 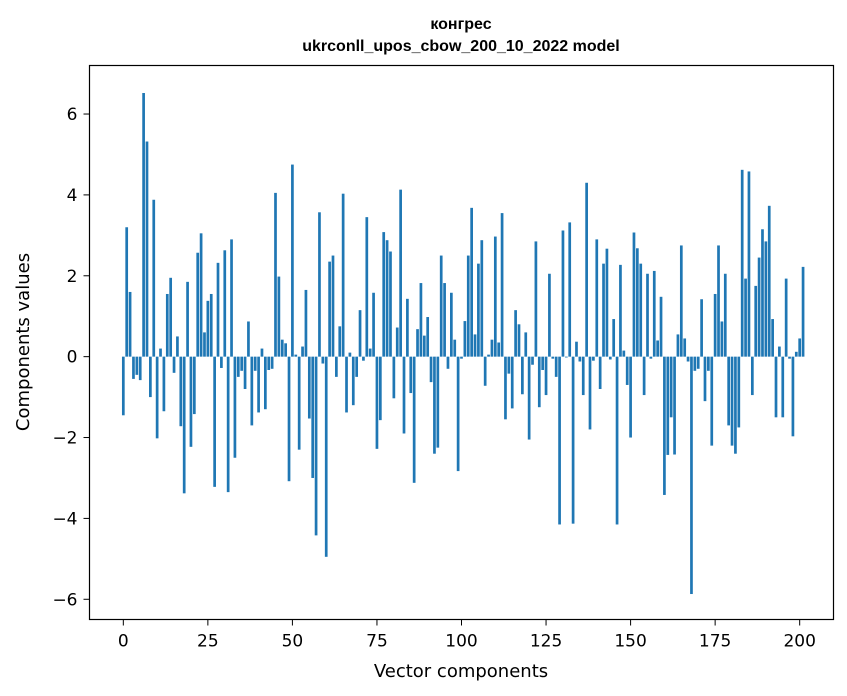 What do you see at coordinates (64, 439) in the screenshot?
I see `y-tick-label: −2` at bounding box center [64, 439].